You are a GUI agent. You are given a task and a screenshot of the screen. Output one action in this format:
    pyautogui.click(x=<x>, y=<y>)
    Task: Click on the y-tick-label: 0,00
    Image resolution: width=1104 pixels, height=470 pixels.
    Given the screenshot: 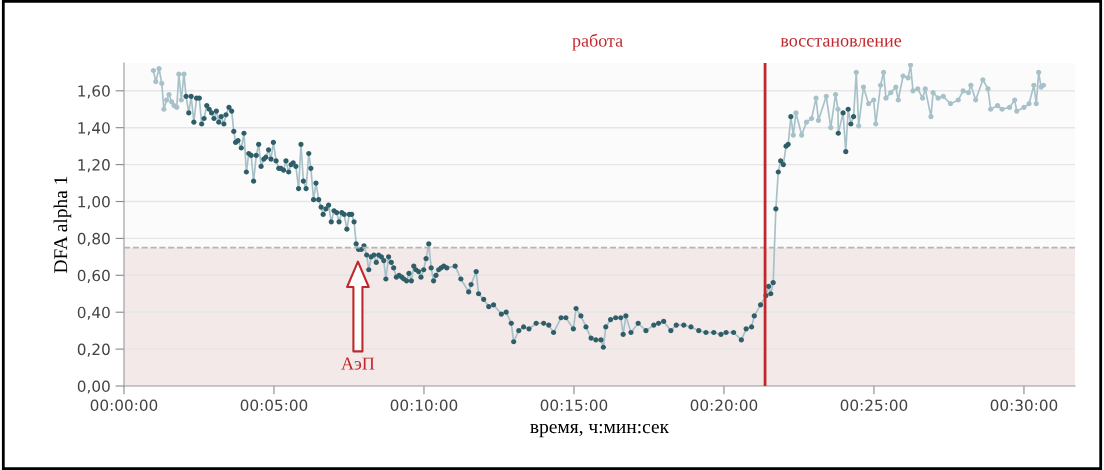 What is the action you would take?
    pyautogui.click(x=93, y=387)
    